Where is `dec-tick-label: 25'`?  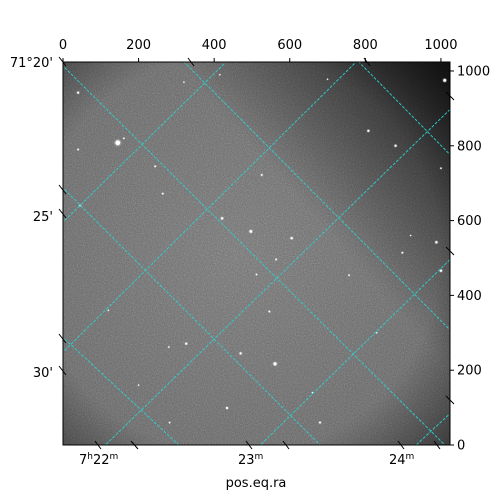 dec-tick-label: 25' is located at coordinates (43, 217).